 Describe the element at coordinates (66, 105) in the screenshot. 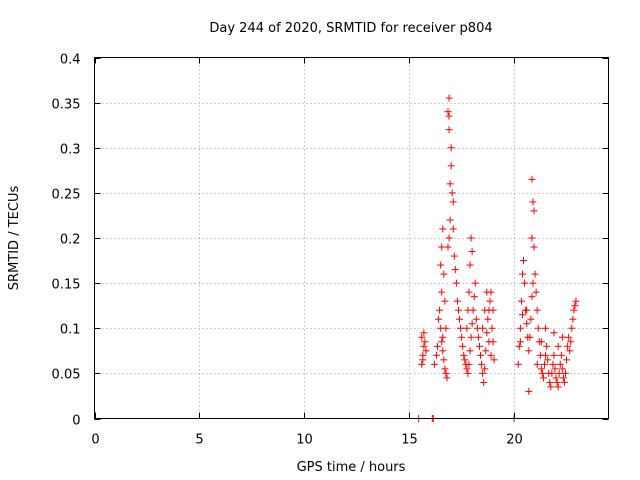

I see `y-tick-label: 0.35` at that location.